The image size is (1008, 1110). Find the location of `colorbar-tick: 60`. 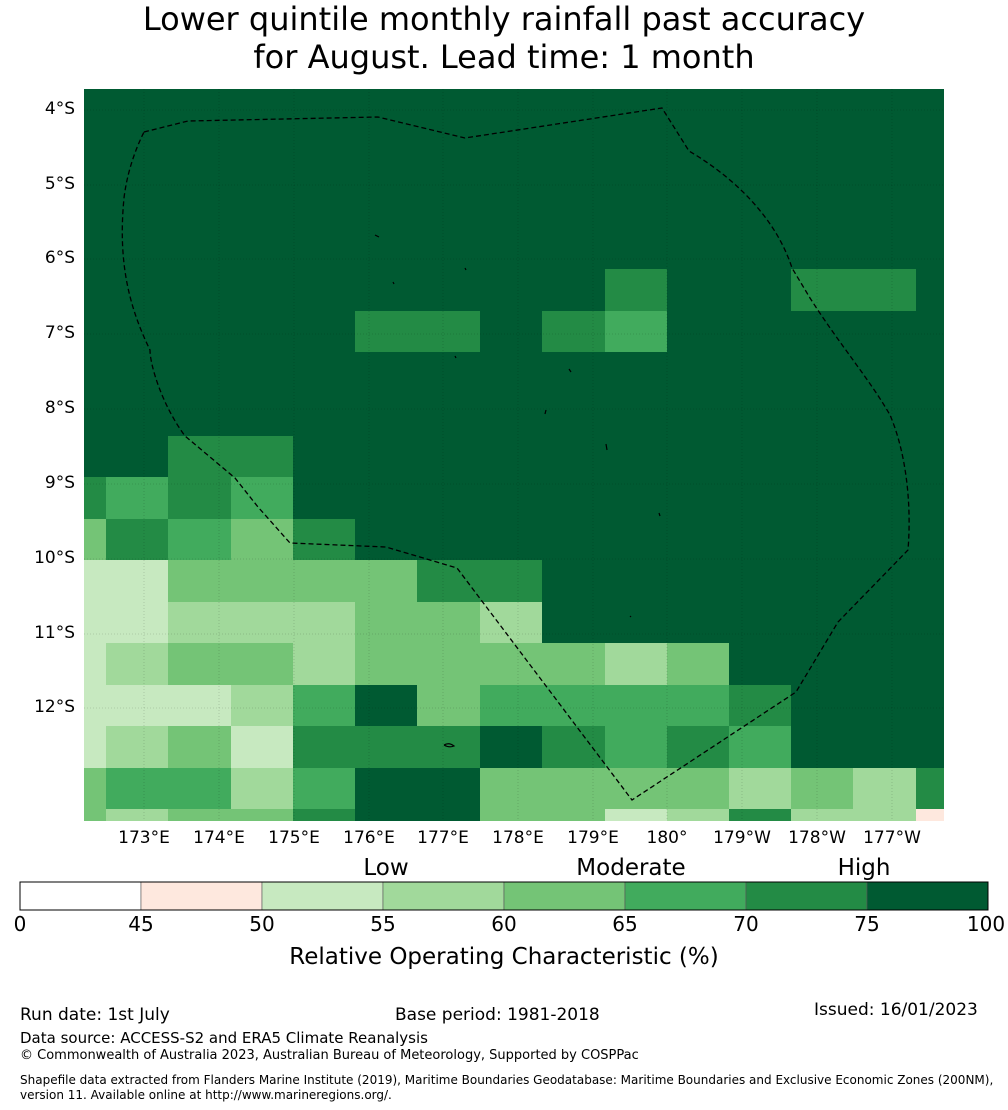

colorbar-tick: 60 is located at coordinates (504, 924).